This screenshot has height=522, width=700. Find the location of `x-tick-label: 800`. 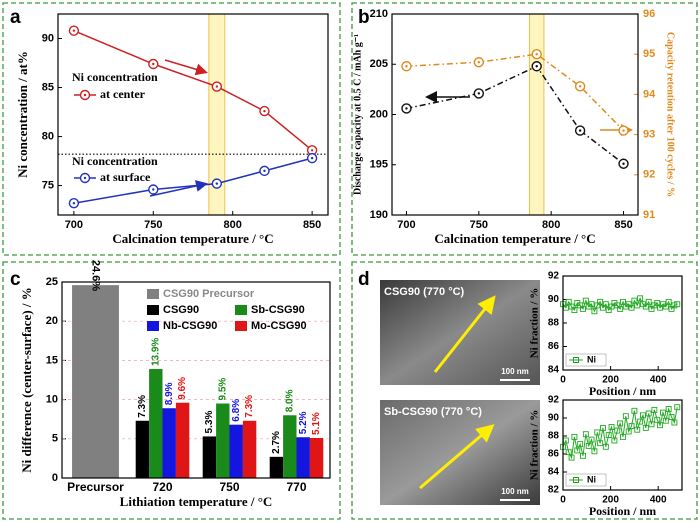

x-tick-label: 800 is located at coordinates (551, 225).